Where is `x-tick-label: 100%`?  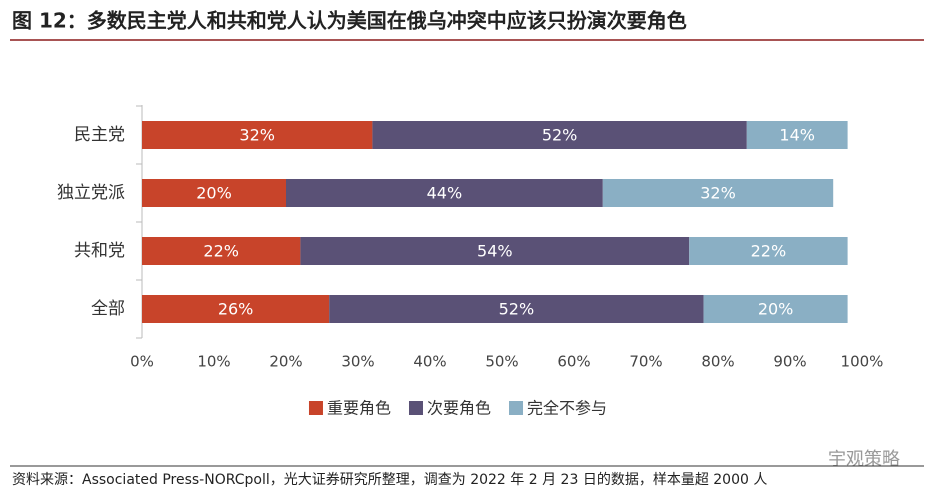 x-tick-label: 100% is located at coordinates (862, 362).